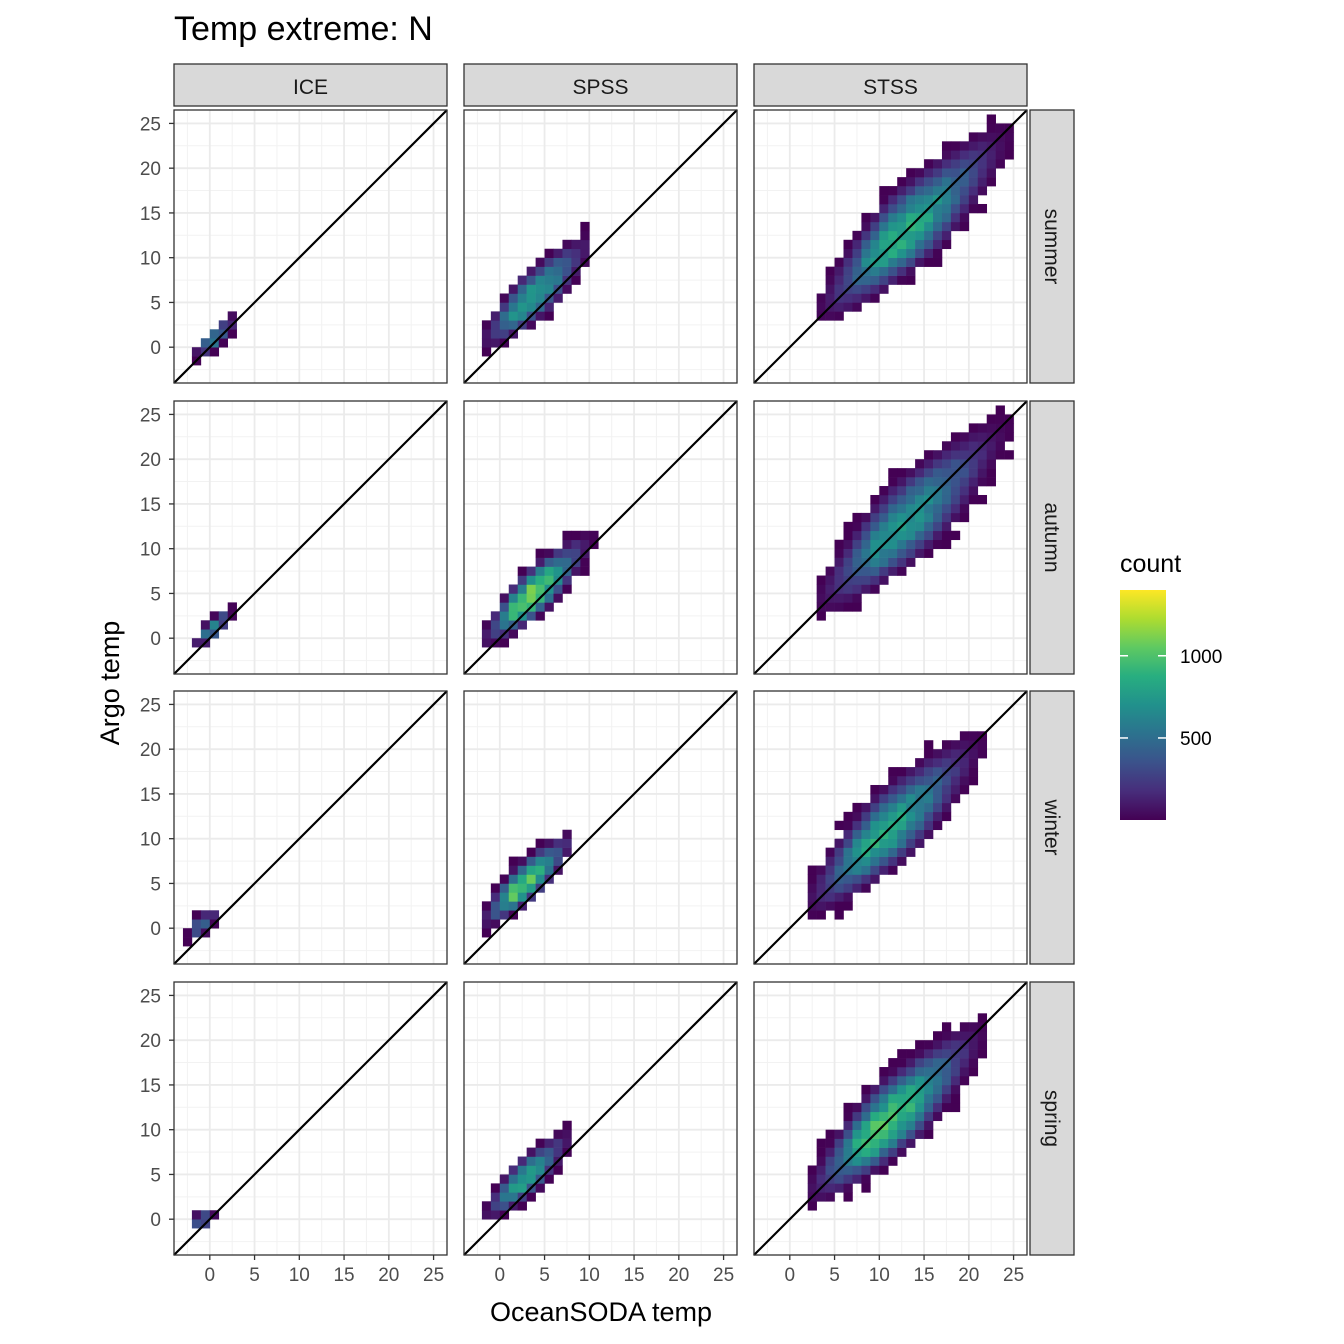  I want to click on y-axis-winter: 0 5 10 15 20 25, so click(157, 817).